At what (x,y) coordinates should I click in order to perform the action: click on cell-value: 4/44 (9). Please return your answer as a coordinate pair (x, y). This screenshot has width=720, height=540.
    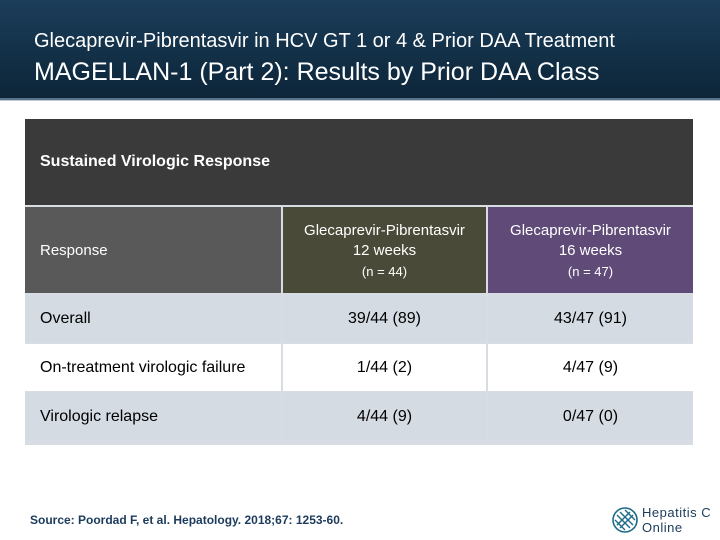
    Looking at the image, I should click on (384, 416).